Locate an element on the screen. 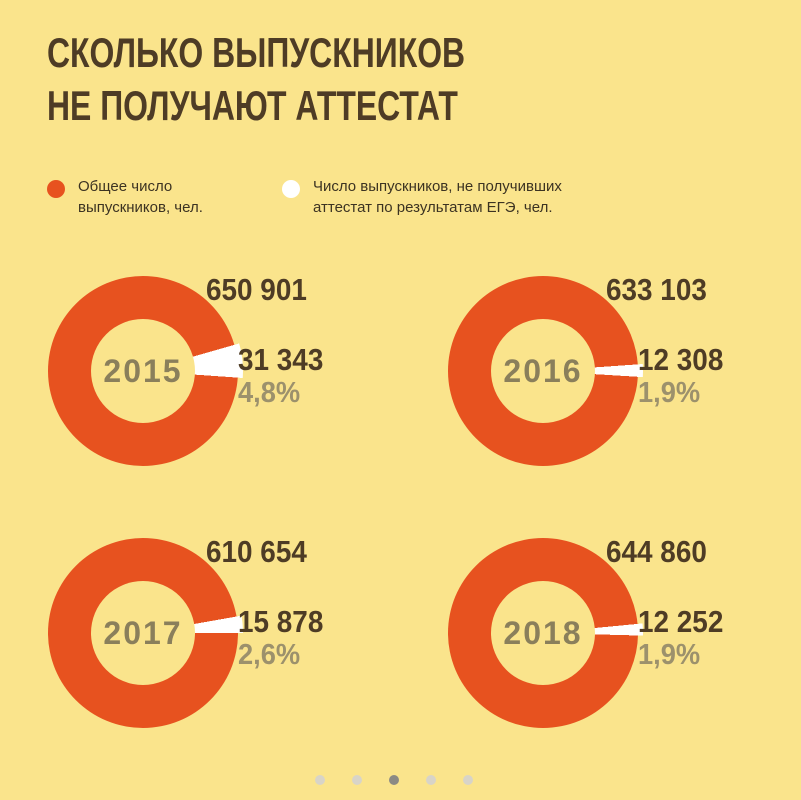  year-label: 2018 is located at coordinates (543, 632).